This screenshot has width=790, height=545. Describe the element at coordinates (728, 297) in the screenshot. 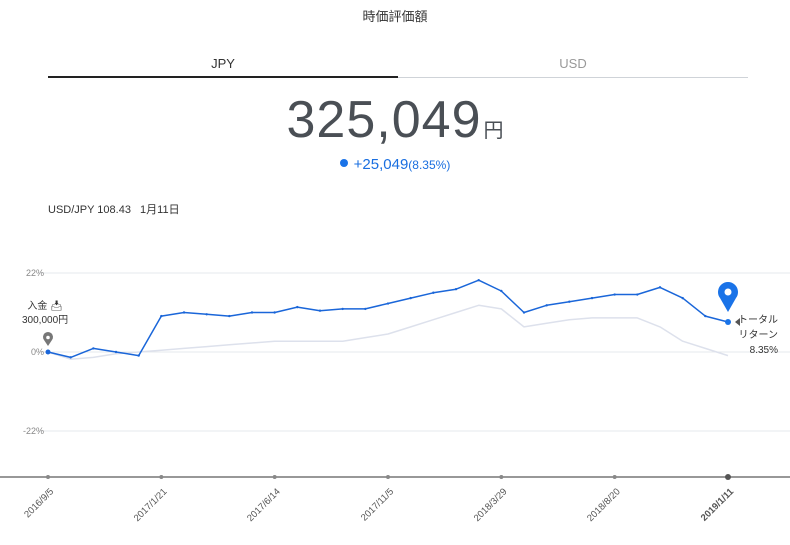

I see `location-pin-icon` at that location.